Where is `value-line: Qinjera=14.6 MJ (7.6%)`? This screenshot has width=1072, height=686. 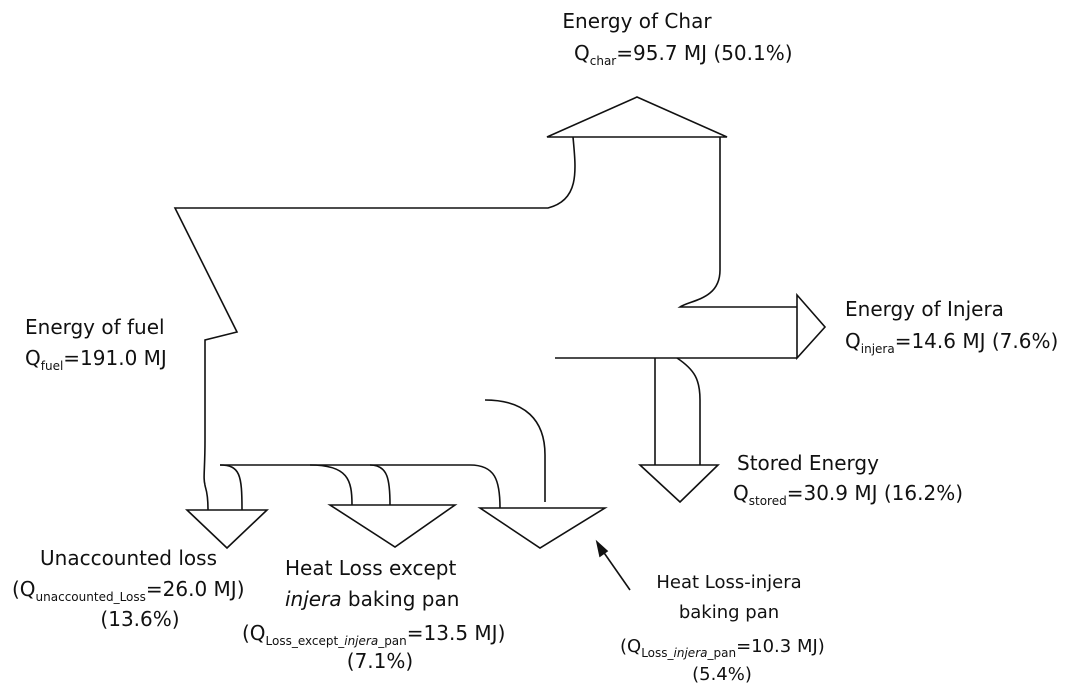 value-line: Qinjera=14.6 MJ (7.6%) is located at coordinates (951, 342).